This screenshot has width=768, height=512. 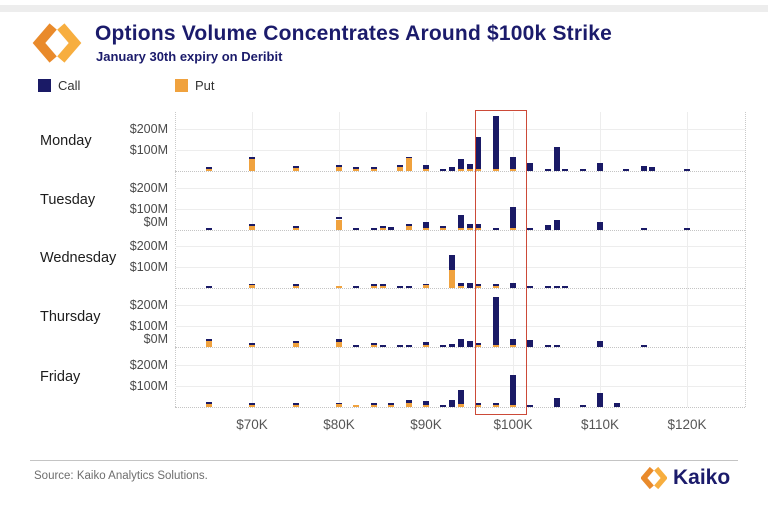 I want to click on day-label: Monday, so click(x=66, y=141).